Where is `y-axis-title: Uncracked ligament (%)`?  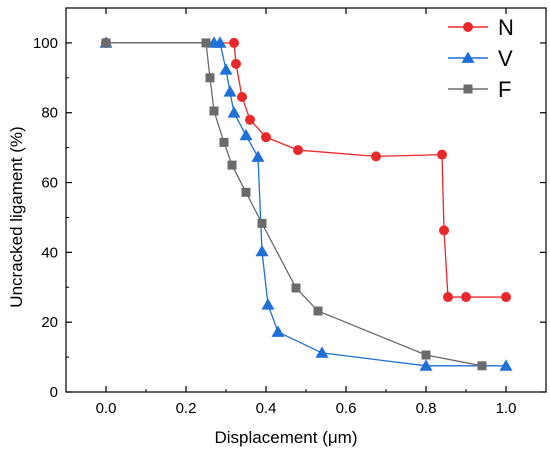 y-axis-title: Uncracked ligament (%) is located at coordinates (16, 216).